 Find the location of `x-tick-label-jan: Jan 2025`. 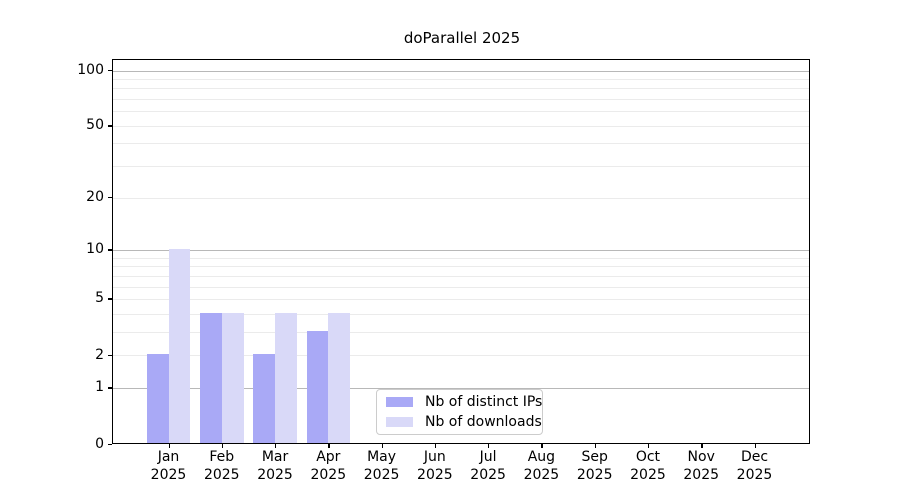

x-tick-label-jan: Jan 2025 is located at coordinates (169, 466).